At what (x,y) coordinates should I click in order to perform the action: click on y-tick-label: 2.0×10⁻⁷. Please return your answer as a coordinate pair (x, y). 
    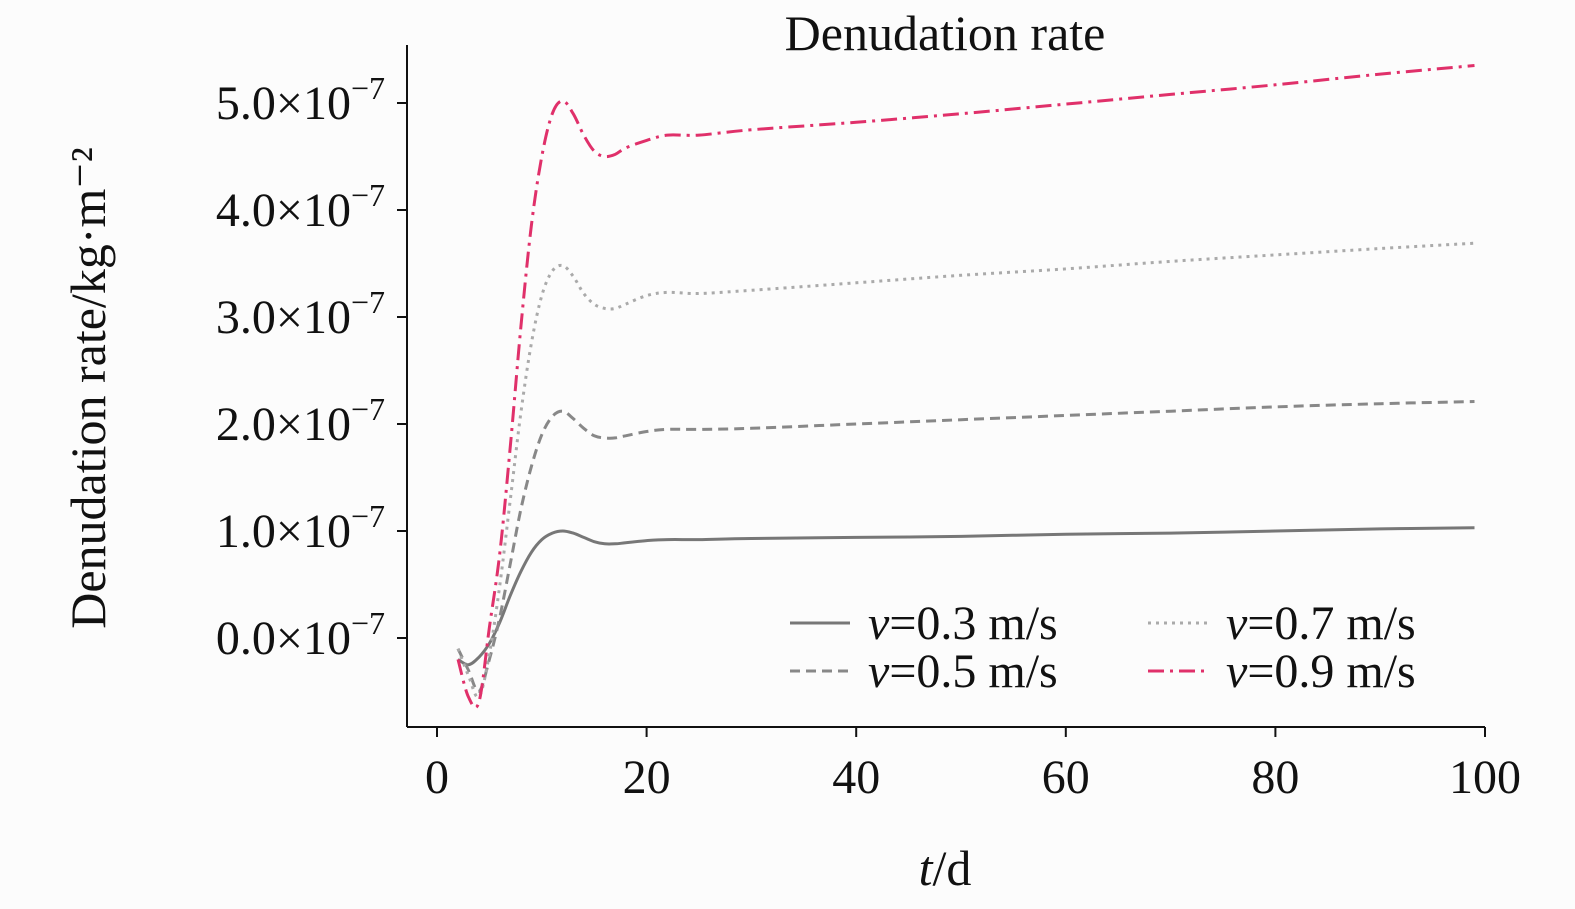
    Looking at the image, I should click on (300, 421).